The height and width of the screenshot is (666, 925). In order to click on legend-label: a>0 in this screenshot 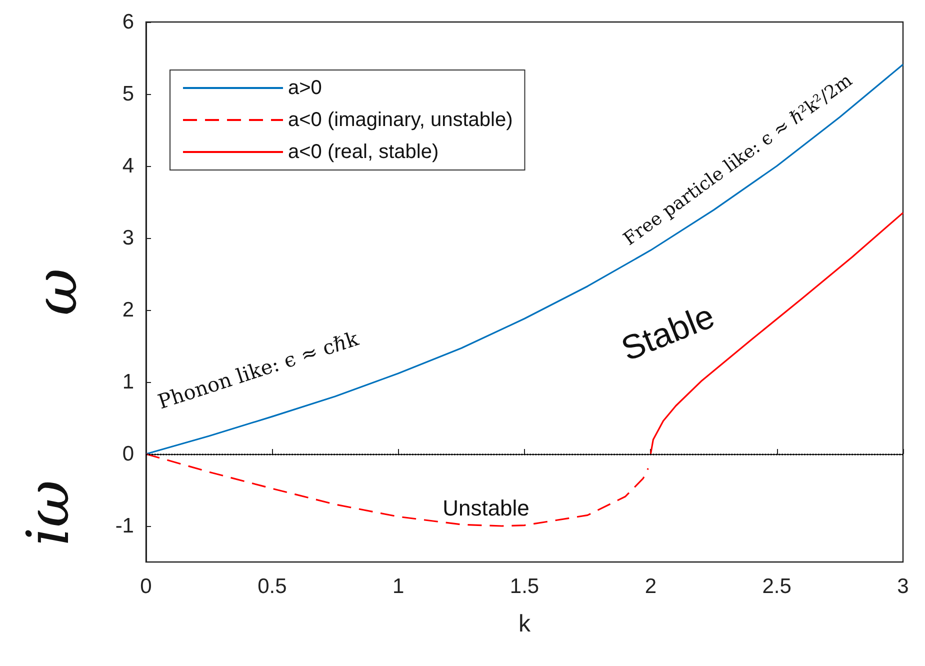, I will do `click(305, 88)`.